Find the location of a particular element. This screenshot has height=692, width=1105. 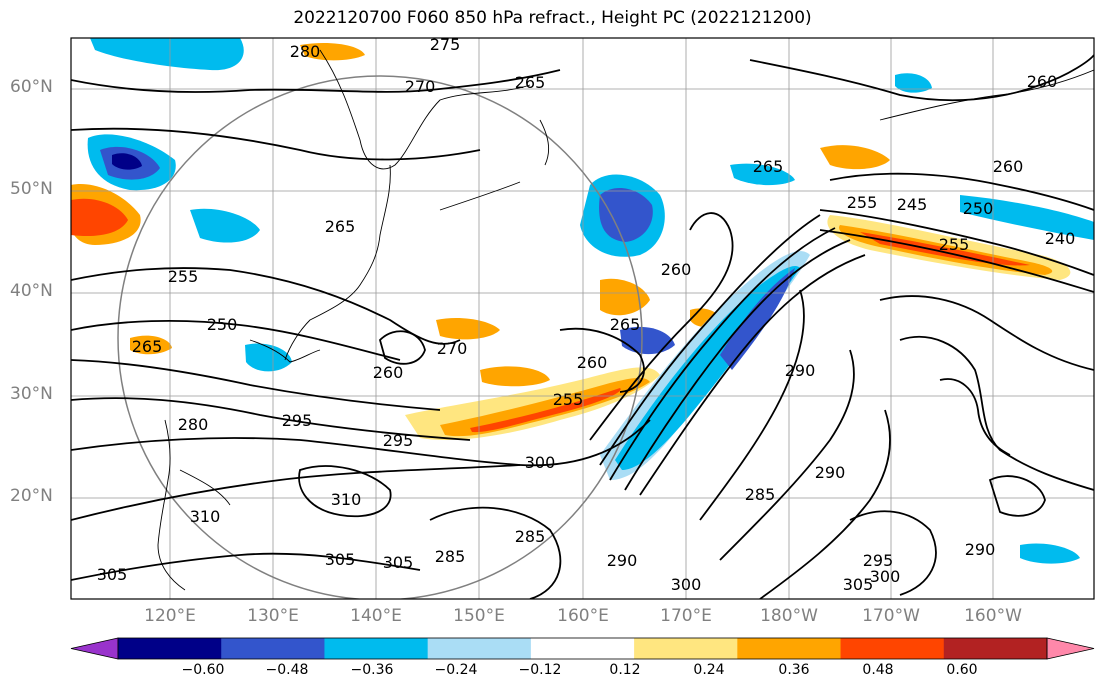

cool-anomaly-north-core is located at coordinates (626, 214).